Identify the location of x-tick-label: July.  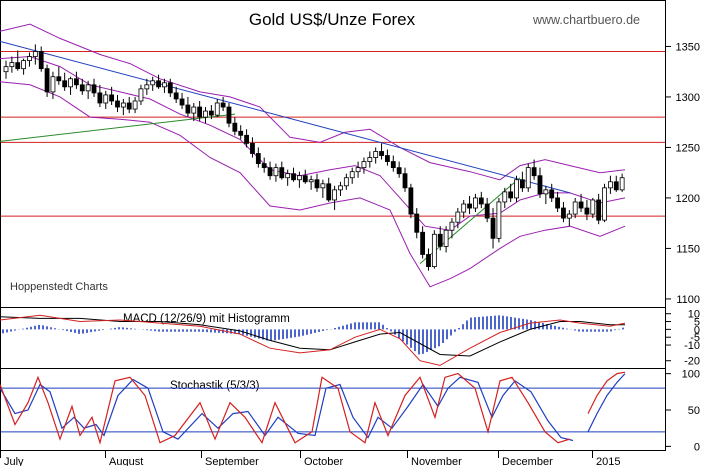
(14, 461).